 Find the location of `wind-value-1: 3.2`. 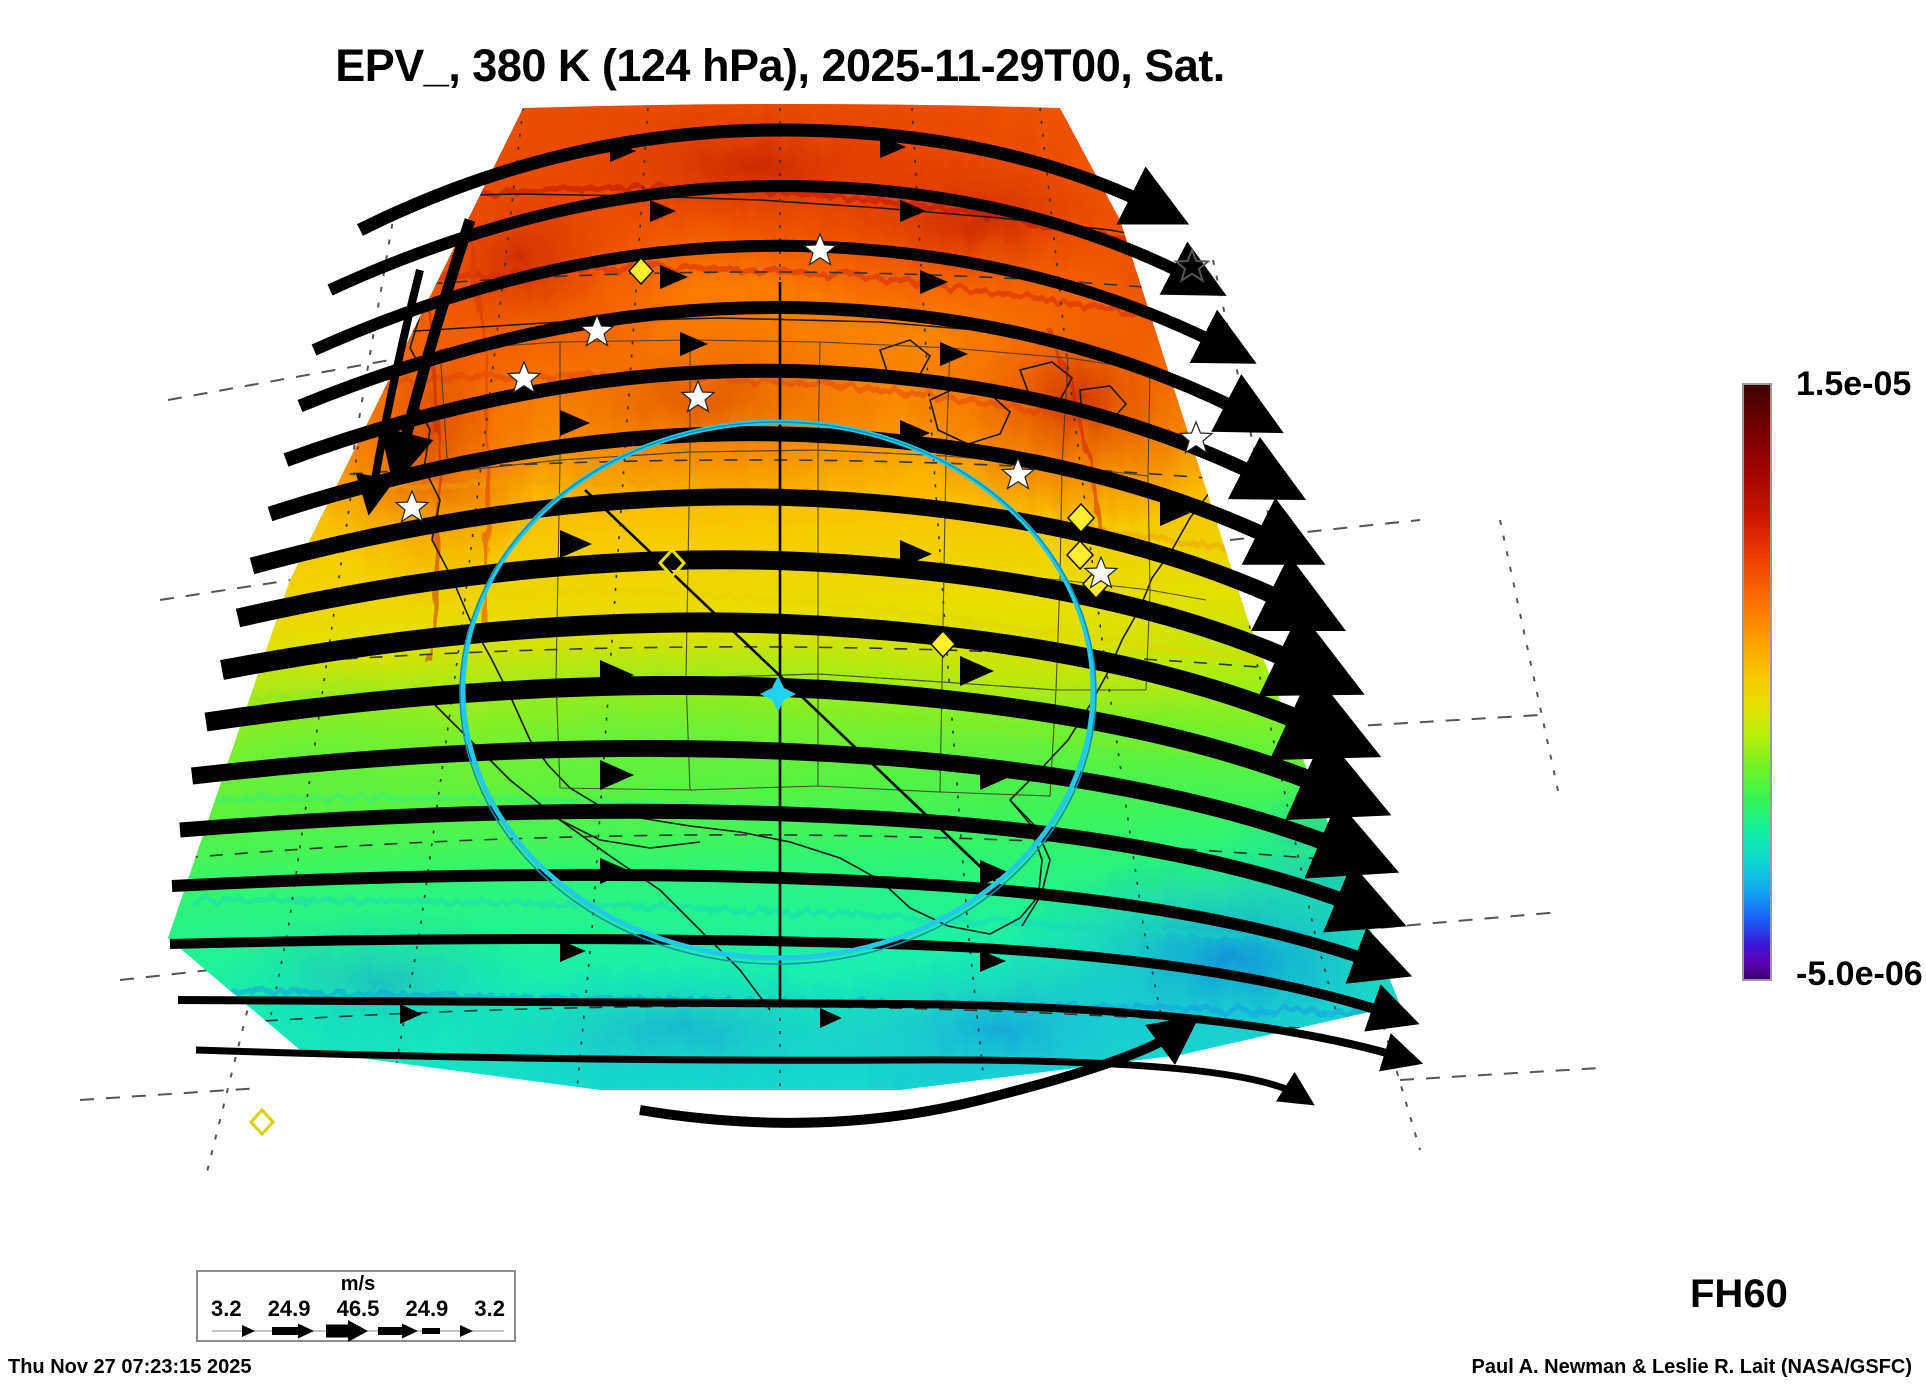

wind-value-1: 3.2 is located at coordinates (226, 1308).